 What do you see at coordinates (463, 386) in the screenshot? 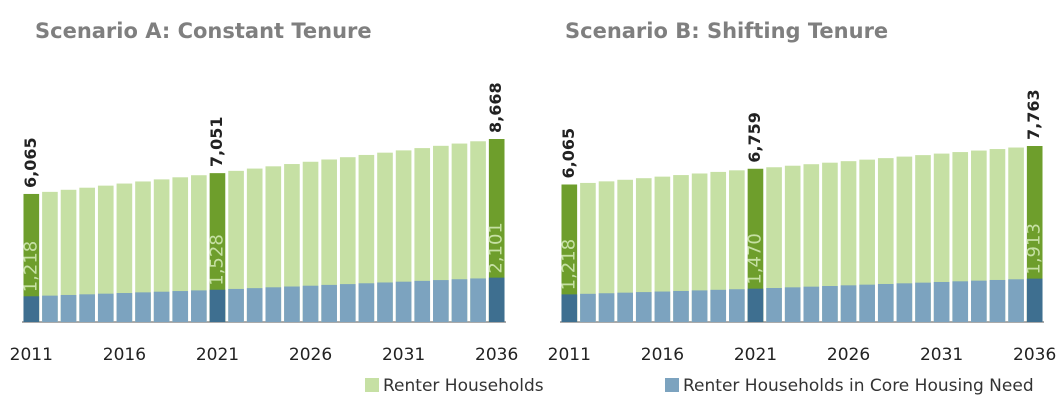
I see `legend-label: Renter Households` at bounding box center [463, 386].